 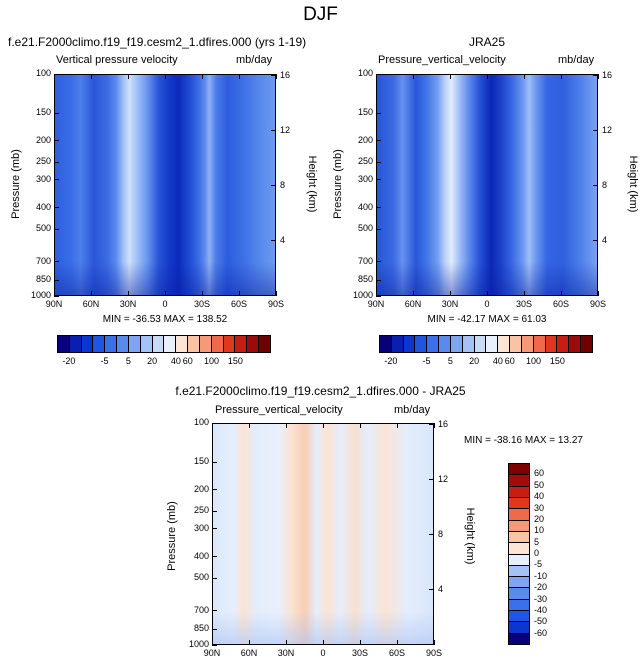 I want to click on panel3-stats: MIN = -38.16 MAX = 13.27, so click(x=523, y=440).